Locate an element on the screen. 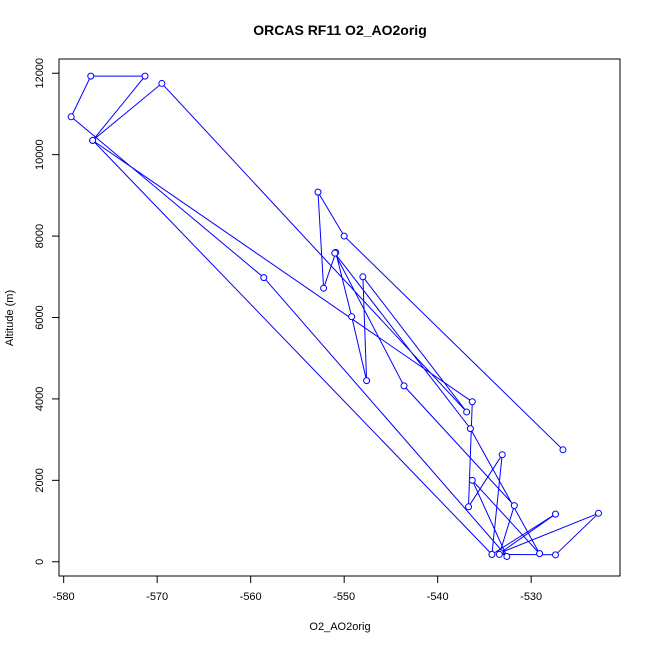 The width and height of the screenshot is (650, 655). chart-title: ORCAS RF11 O2_AO2orig is located at coordinates (340, 30).